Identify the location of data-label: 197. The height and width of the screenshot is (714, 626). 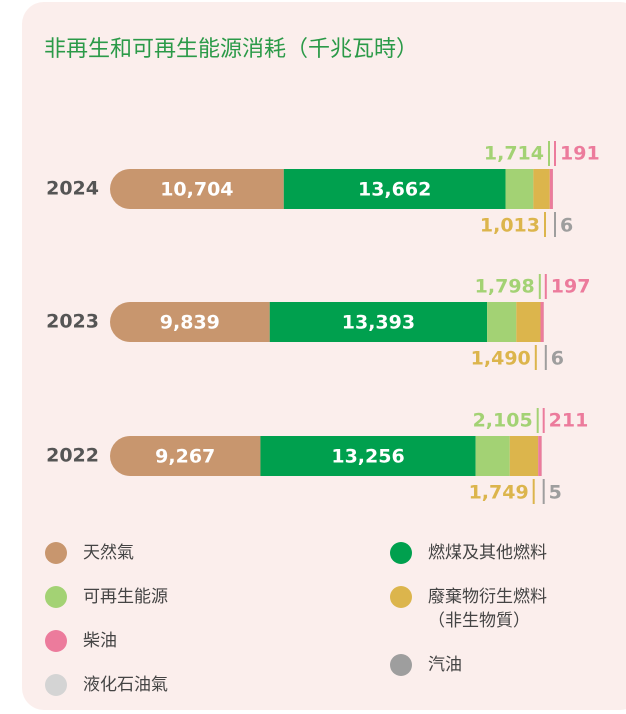
(571, 287).